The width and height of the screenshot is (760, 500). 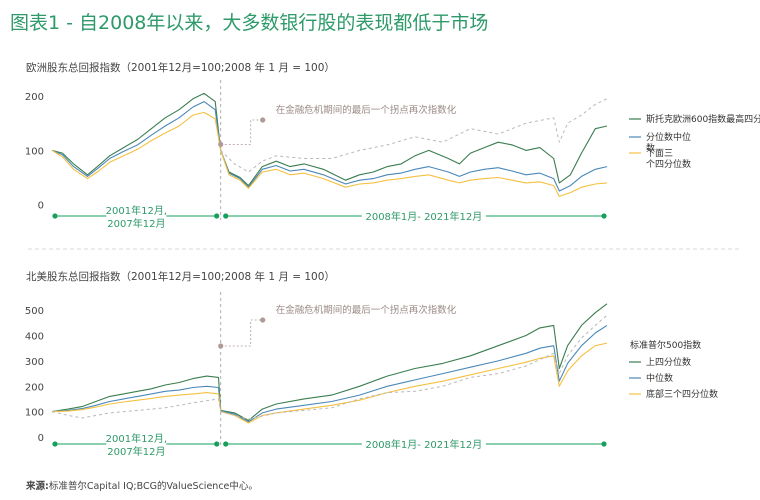 What do you see at coordinates (665, 345) in the screenshot?
I see `legend-label: 标准普尔500指数` at bounding box center [665, 345].